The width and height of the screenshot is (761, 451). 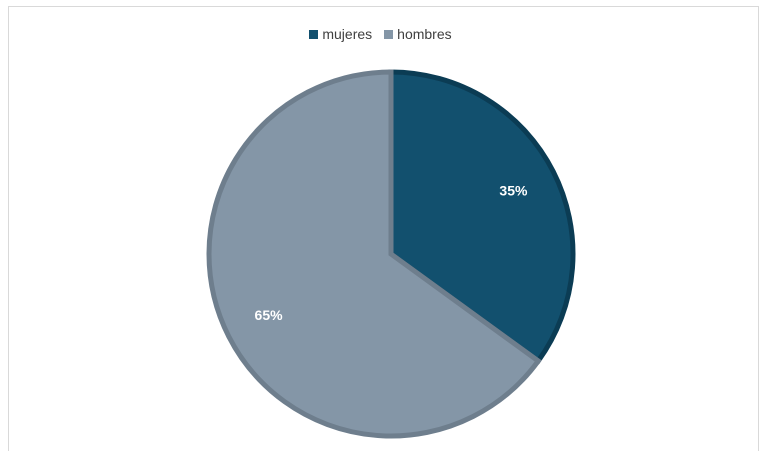 What do you see at coordinates (314, 34) in the screenshot?
I see `legend-swatch-mujeres` at bounding box center [314, 34].